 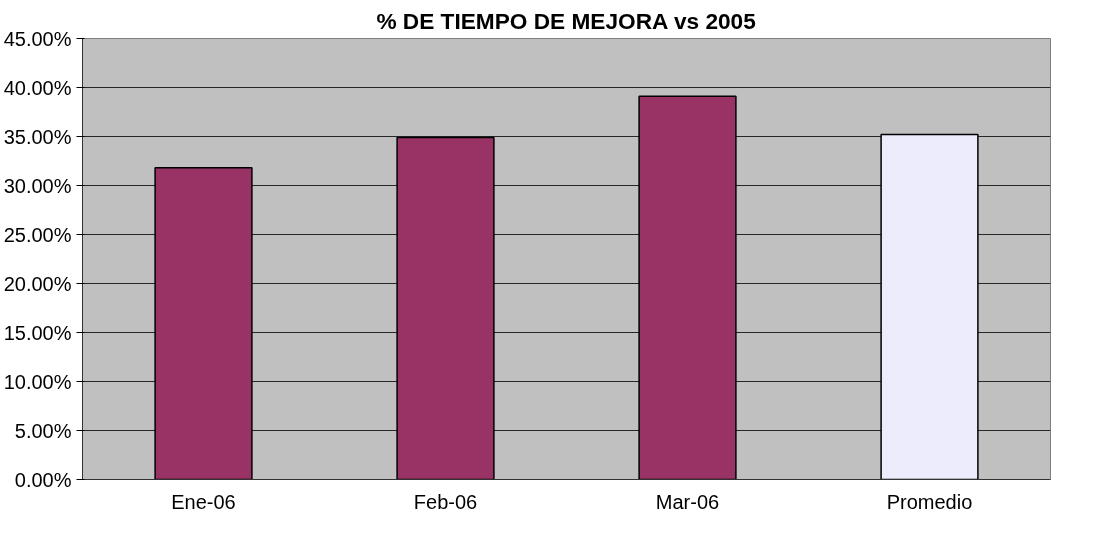 What do you see at coordinates (37, 87) in the screenshot?
I see `y-tick-label: 40.00%` at bounding box center [37, 87].